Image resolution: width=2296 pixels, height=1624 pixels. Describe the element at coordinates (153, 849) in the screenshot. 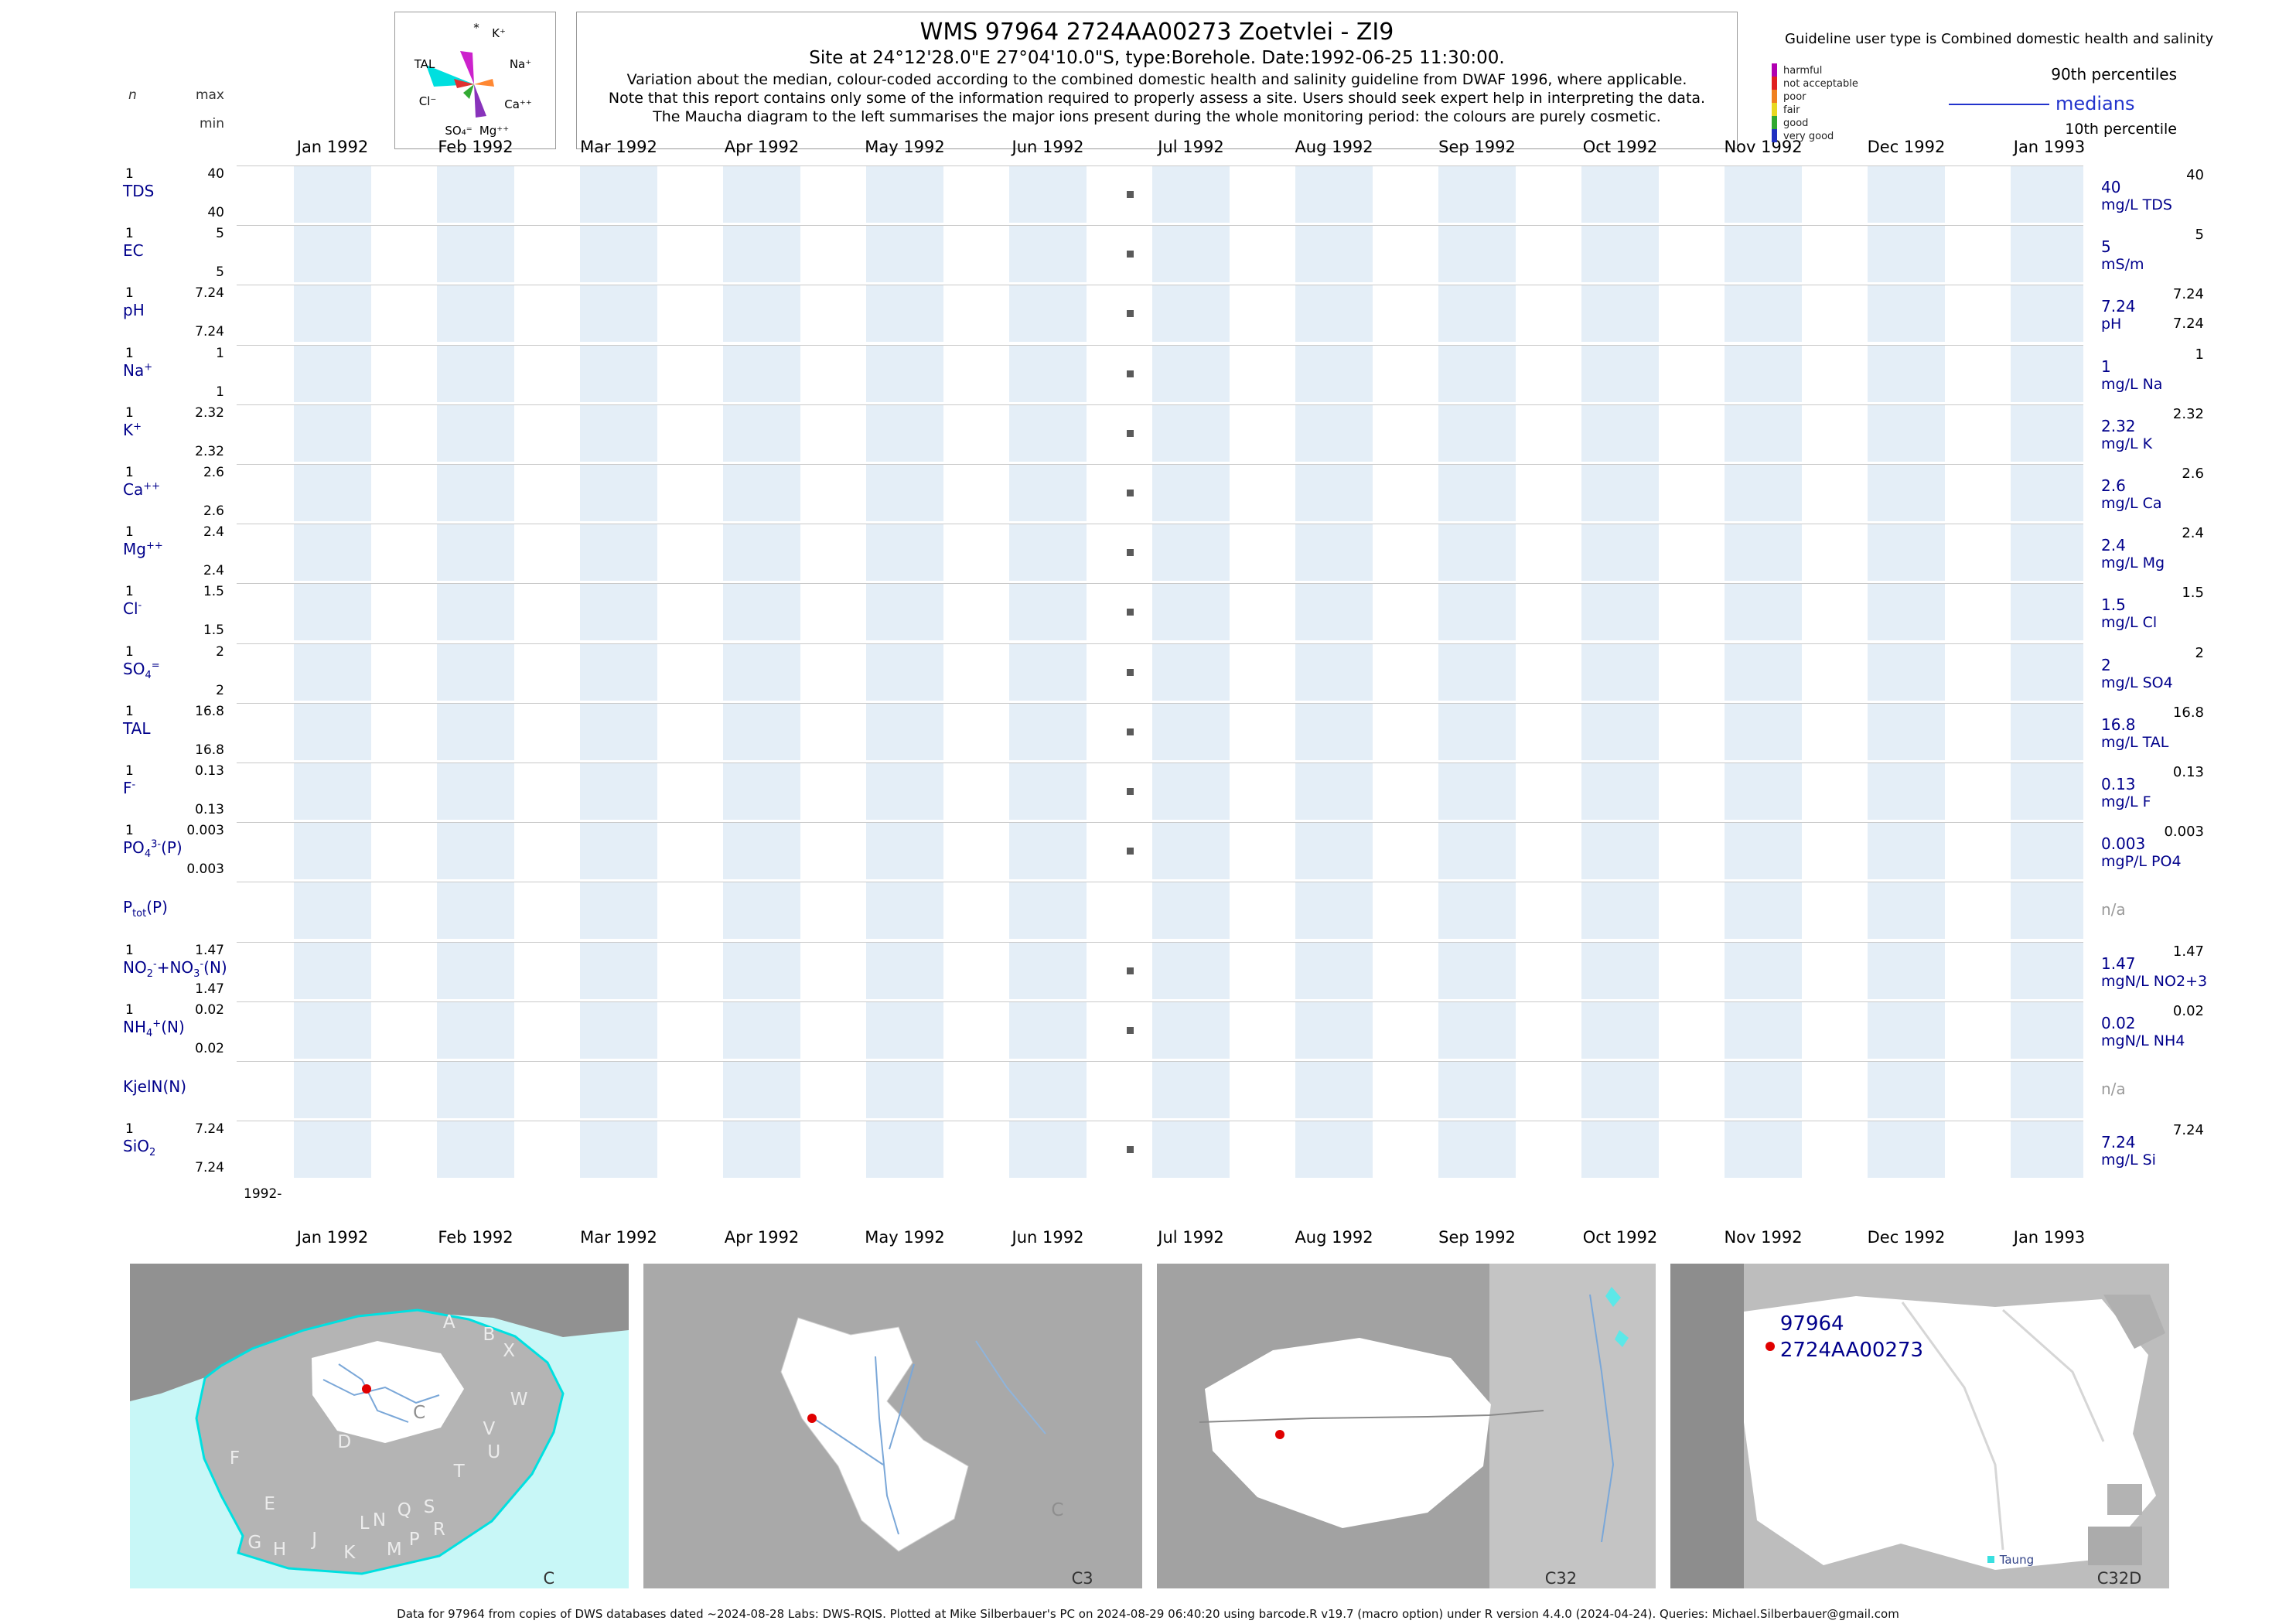

I see `param-label-po4: PO43-(P)` at that location.